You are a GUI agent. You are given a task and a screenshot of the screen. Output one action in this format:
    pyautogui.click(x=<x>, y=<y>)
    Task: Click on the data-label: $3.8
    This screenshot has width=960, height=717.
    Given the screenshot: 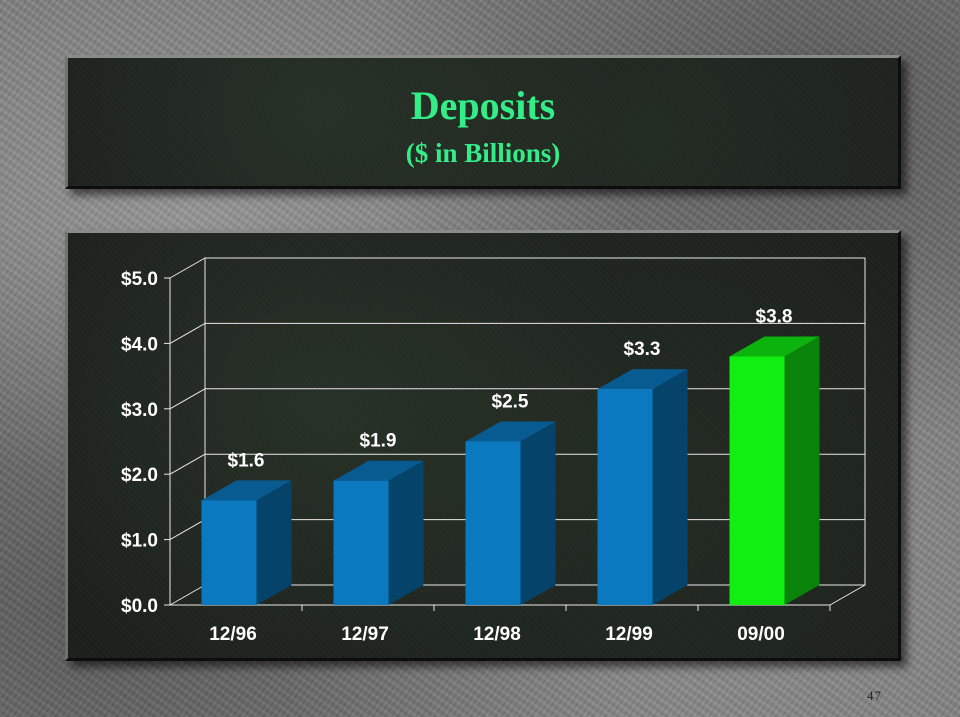 What is the action you would take?
    pyautogui.click(x=774, y=316)
    